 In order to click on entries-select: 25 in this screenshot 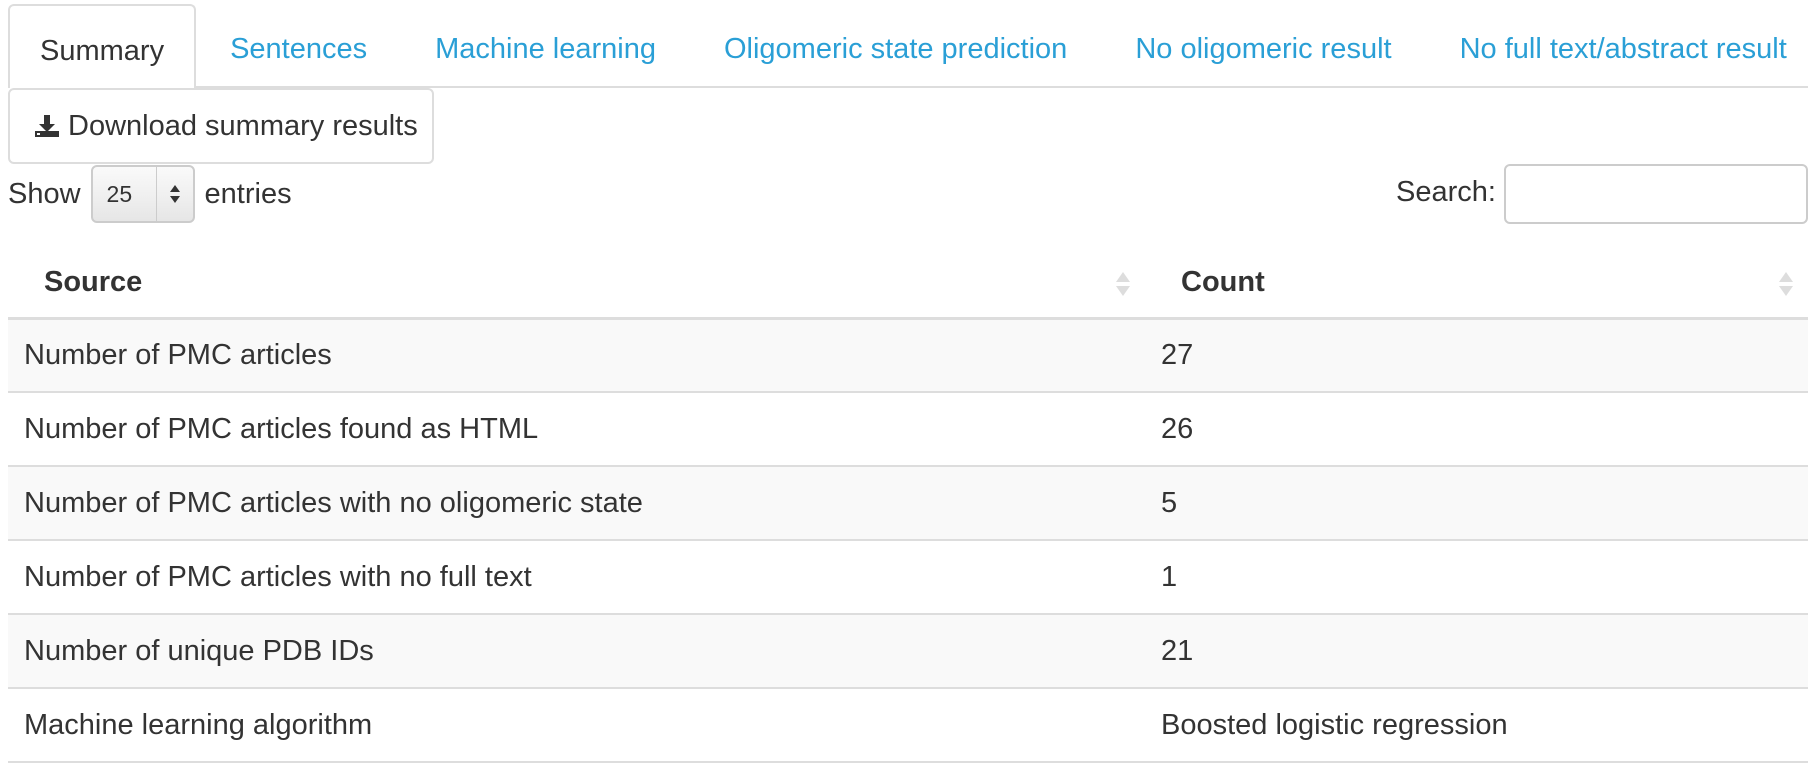, I will do `click(142, 194)`.